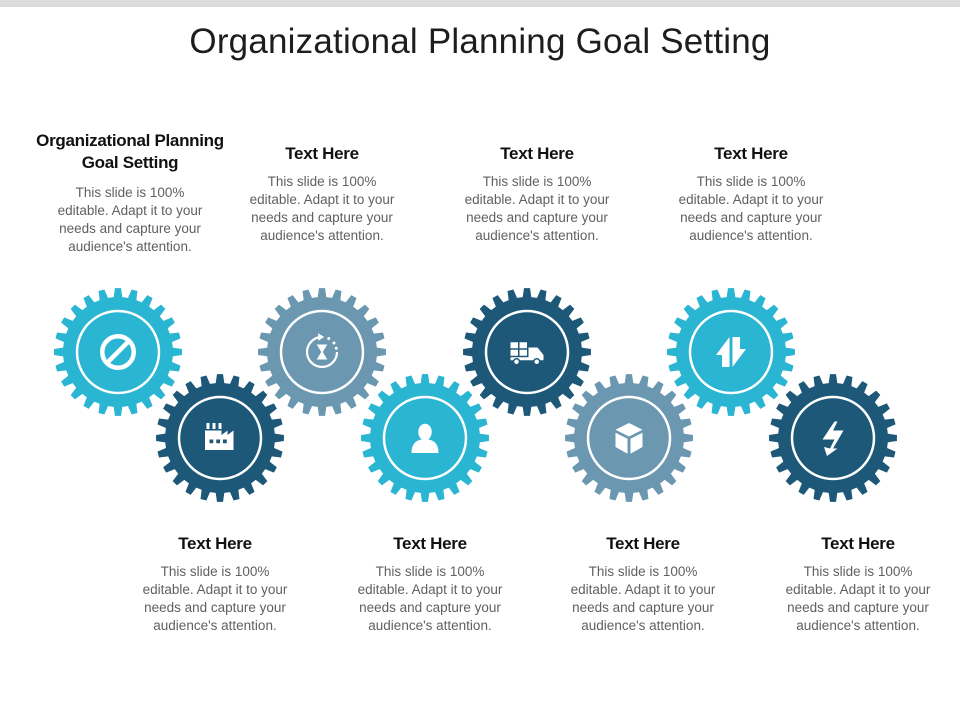 Image resolution: width=960 pixels, height=720 pixels. What do you see at coordinates (480, 41) in the screenshot?
I see `slide-title: Organizational Planning Goal Setting` at bounding box center [480, 41].